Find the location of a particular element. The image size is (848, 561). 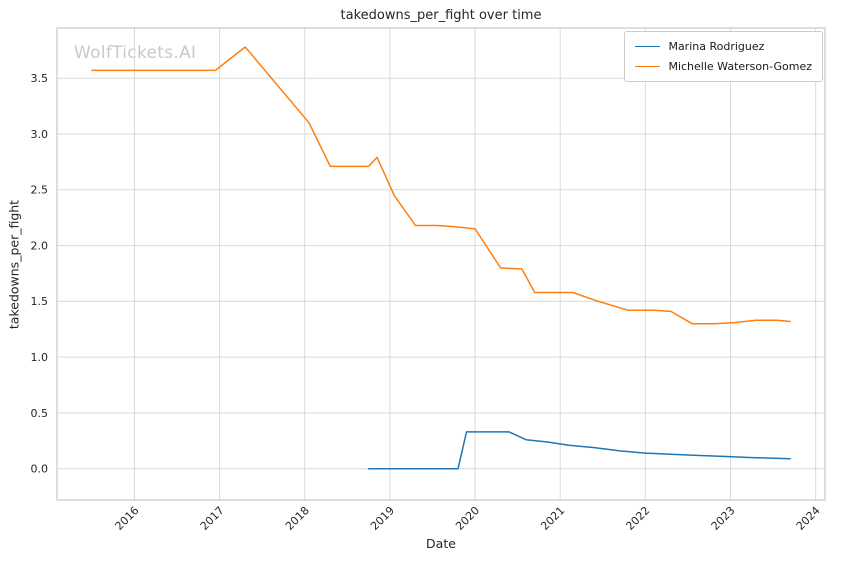

svg-text: 2022 is located at coordinates (637, 518).